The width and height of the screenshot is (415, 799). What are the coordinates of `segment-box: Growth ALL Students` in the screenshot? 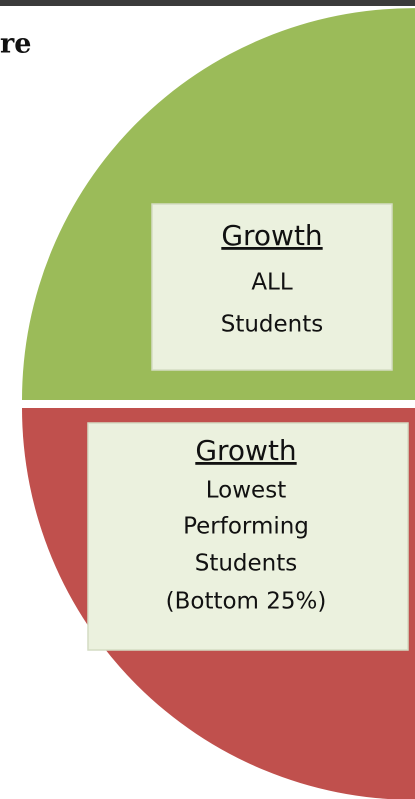 It's located at (272, 287).